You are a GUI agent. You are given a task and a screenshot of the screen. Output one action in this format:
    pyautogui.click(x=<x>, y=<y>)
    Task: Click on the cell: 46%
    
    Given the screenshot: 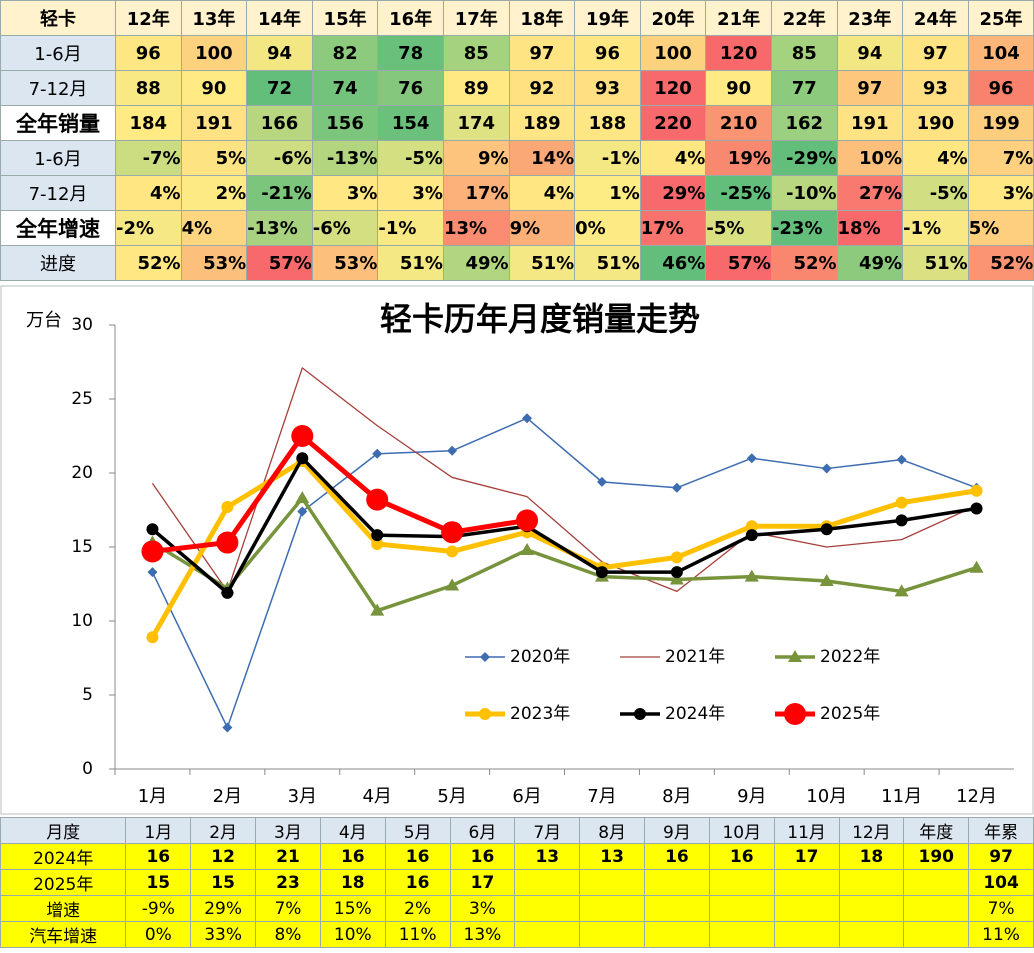 What is the action you would take?
    pyautogui.click(x=673, y=263)
    